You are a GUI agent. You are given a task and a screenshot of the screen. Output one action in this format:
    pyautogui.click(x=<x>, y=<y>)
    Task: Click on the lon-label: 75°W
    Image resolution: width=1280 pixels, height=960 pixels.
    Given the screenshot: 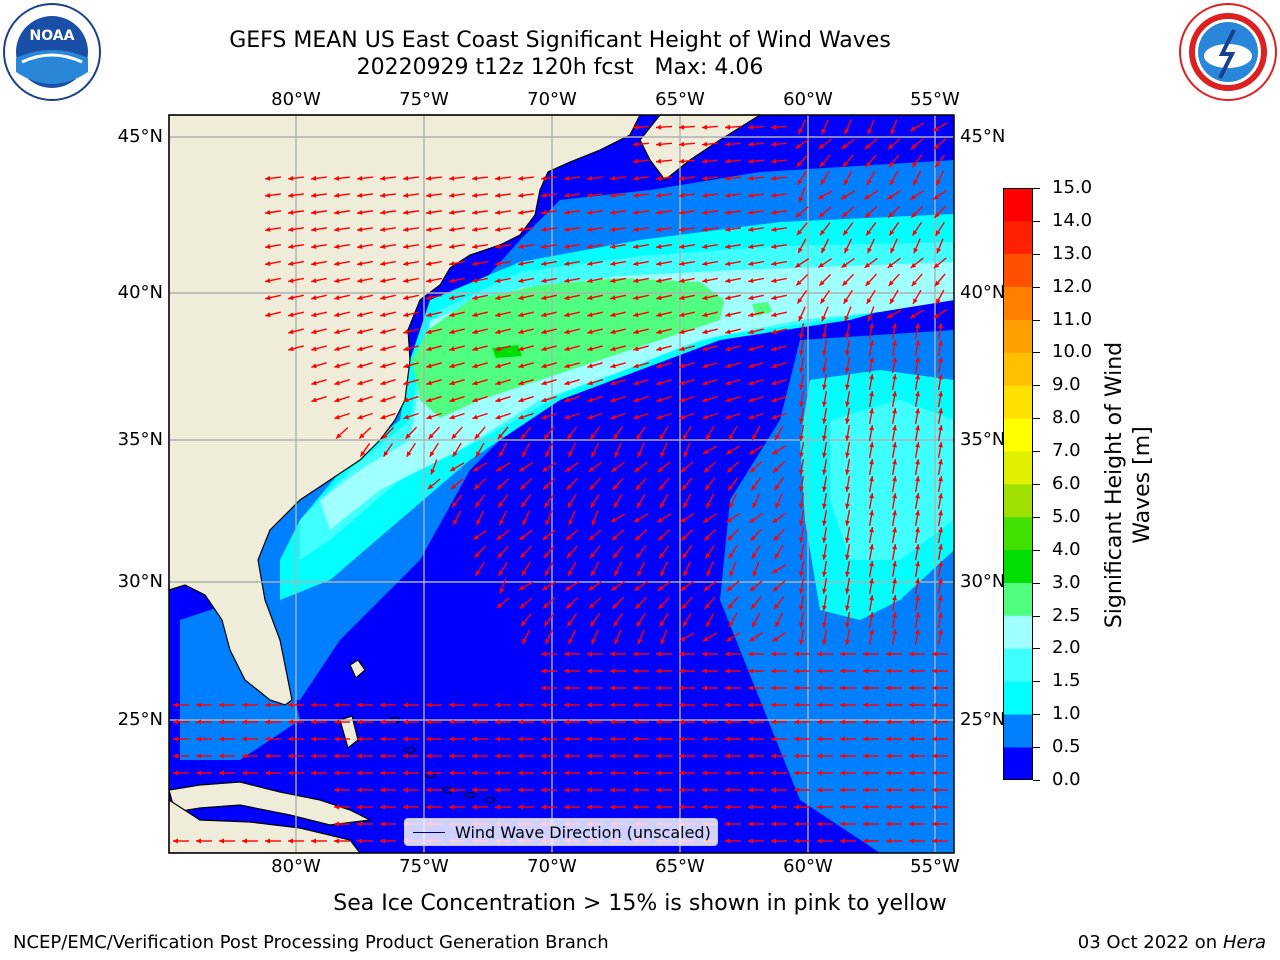 What is the action you would take?
    pyautogui.click(x=424, y=866)
    